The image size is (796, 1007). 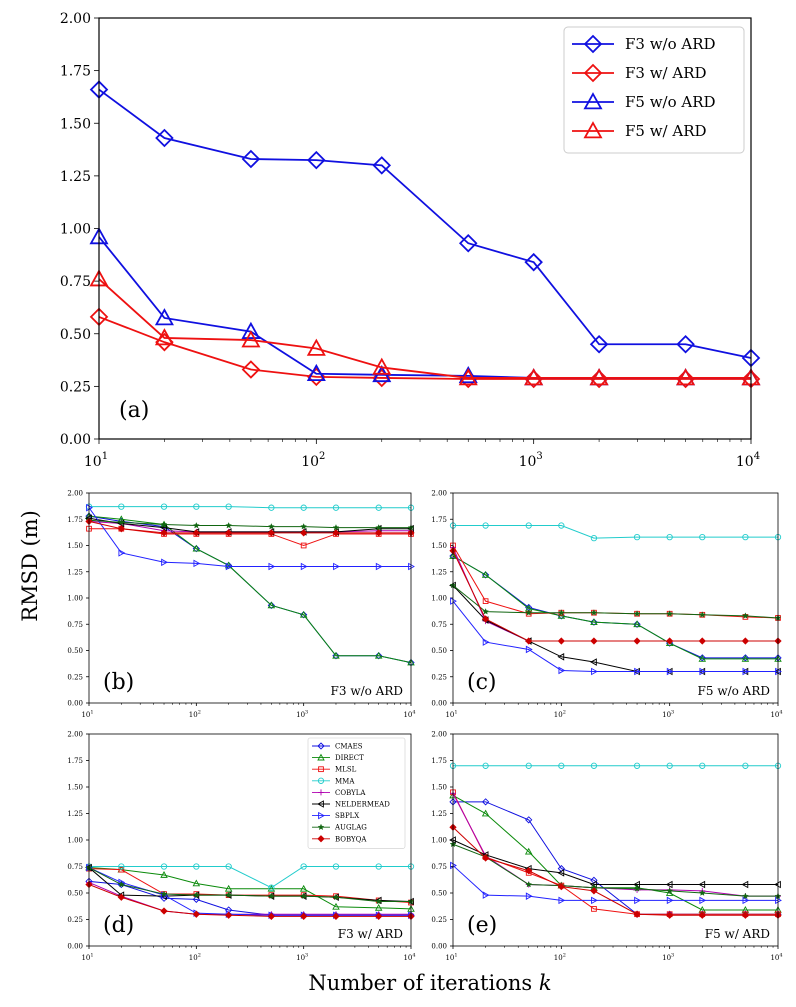 I want to click on y-tick-label: 1.50, so click(x=75, y=124).